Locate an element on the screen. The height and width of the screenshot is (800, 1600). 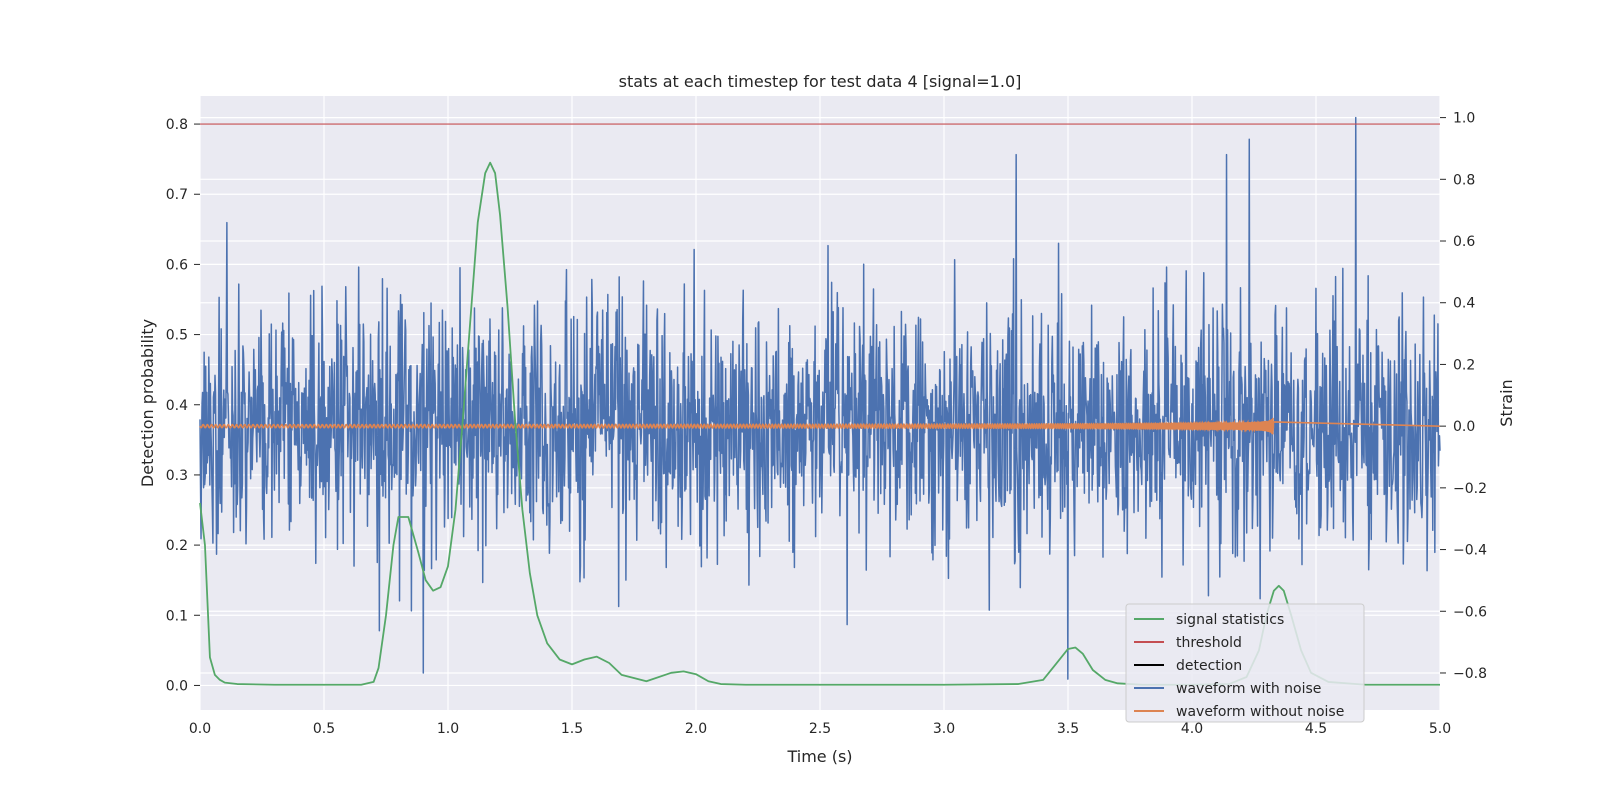
y2-axis-ticks: −0.8 −0.6 −0.4 −0.2 0.0 0.2 0.4 0.6 0.8 1.0 is located at coordinates (1463, 396).